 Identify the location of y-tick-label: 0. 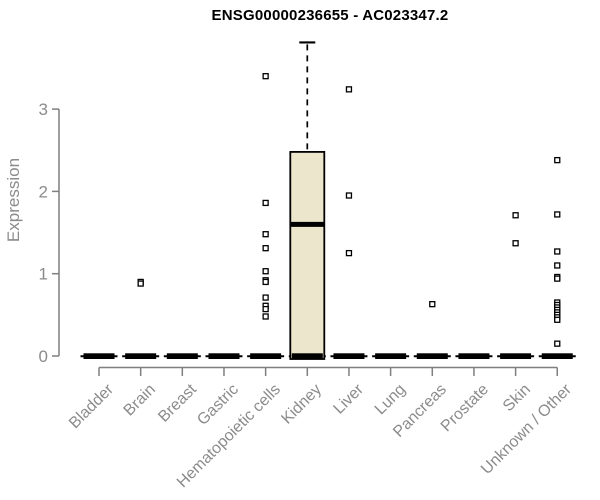
(43, 356).